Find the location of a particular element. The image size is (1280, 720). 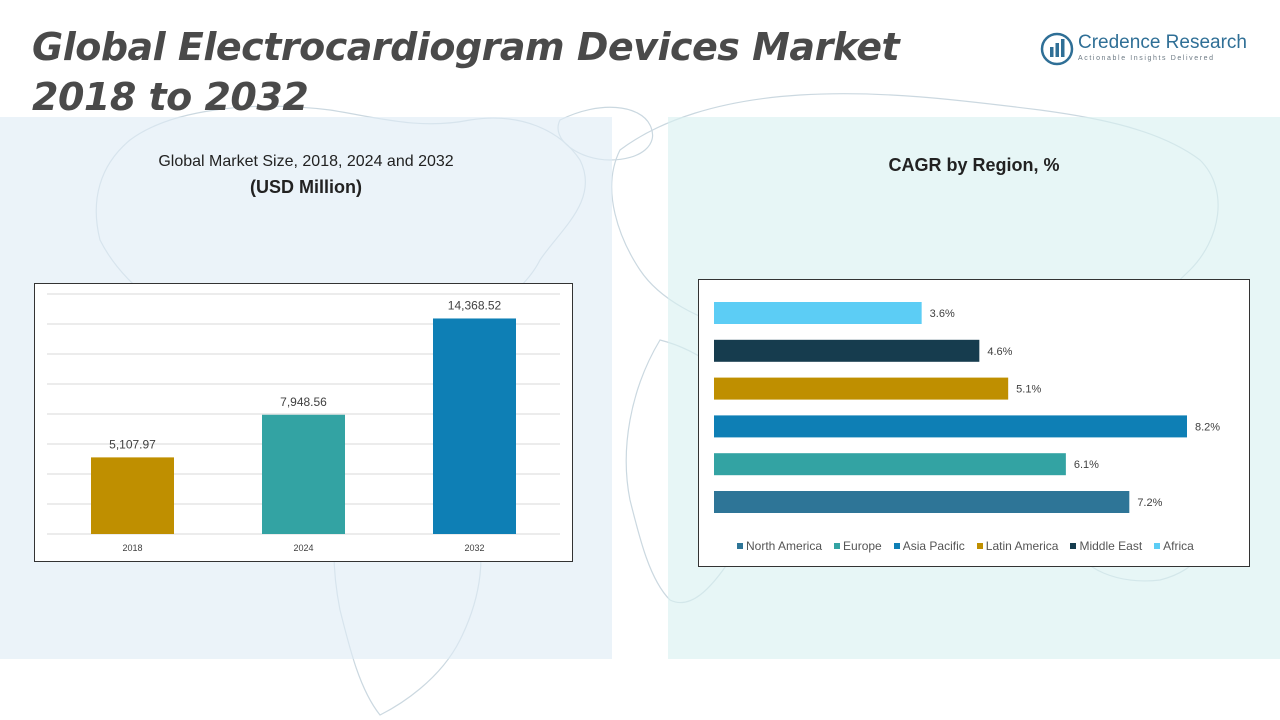

logo-name: Credence Research is located at coordinates (1162, 42).